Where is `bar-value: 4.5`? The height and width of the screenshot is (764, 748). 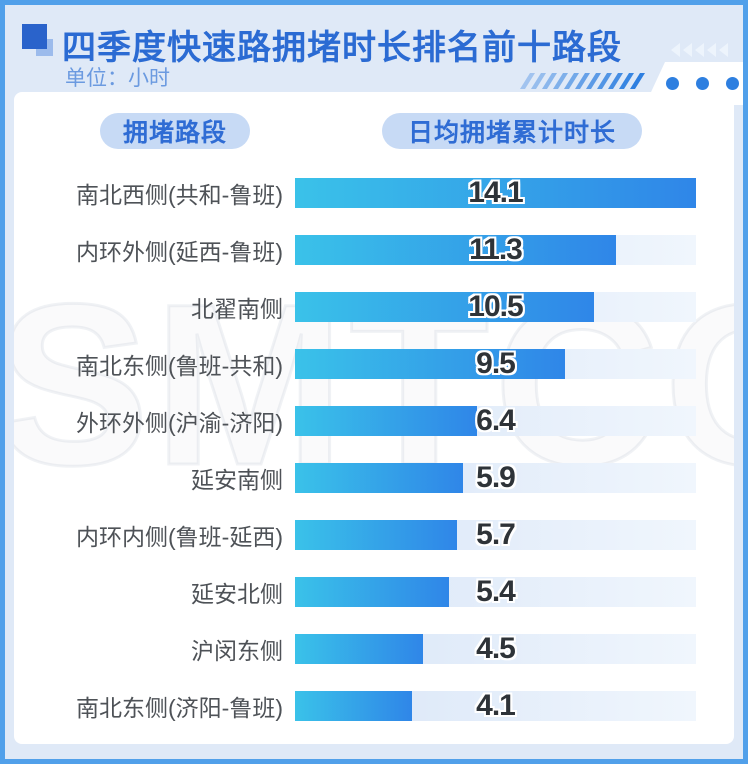
bar-value: 4.5 is located at coordinates (496, 648).